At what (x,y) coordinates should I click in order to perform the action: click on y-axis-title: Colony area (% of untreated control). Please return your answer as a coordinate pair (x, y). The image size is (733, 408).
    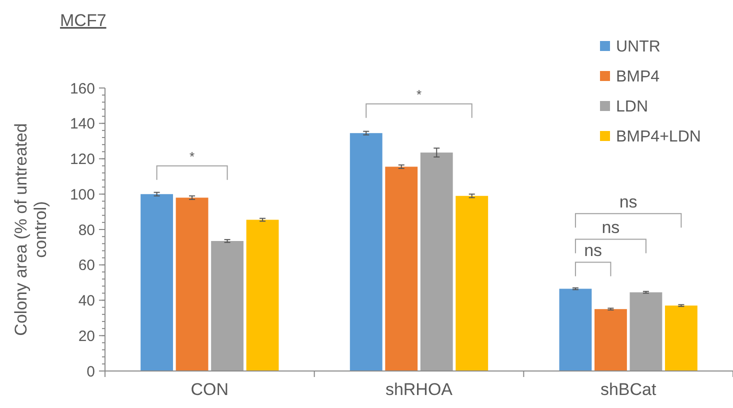
    Looking at the image, I should click on (30, 229).